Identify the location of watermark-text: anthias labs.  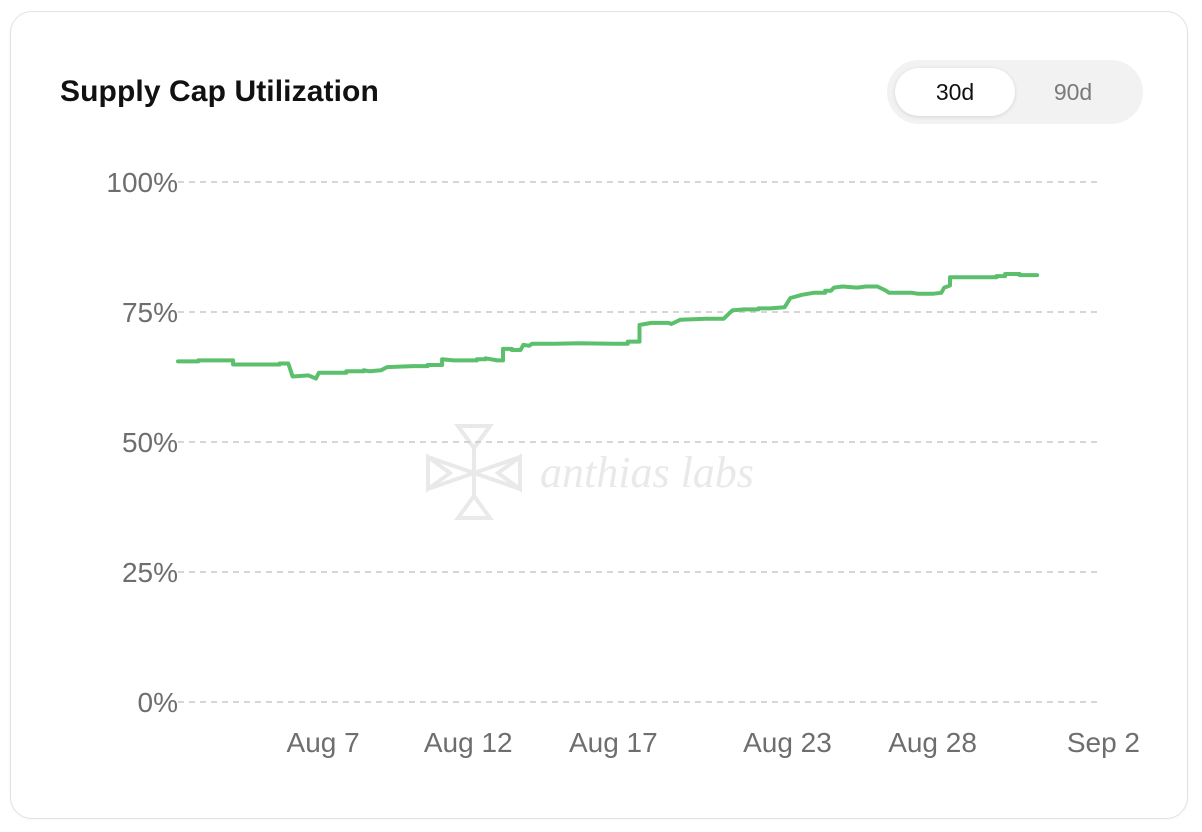
(647, 472).